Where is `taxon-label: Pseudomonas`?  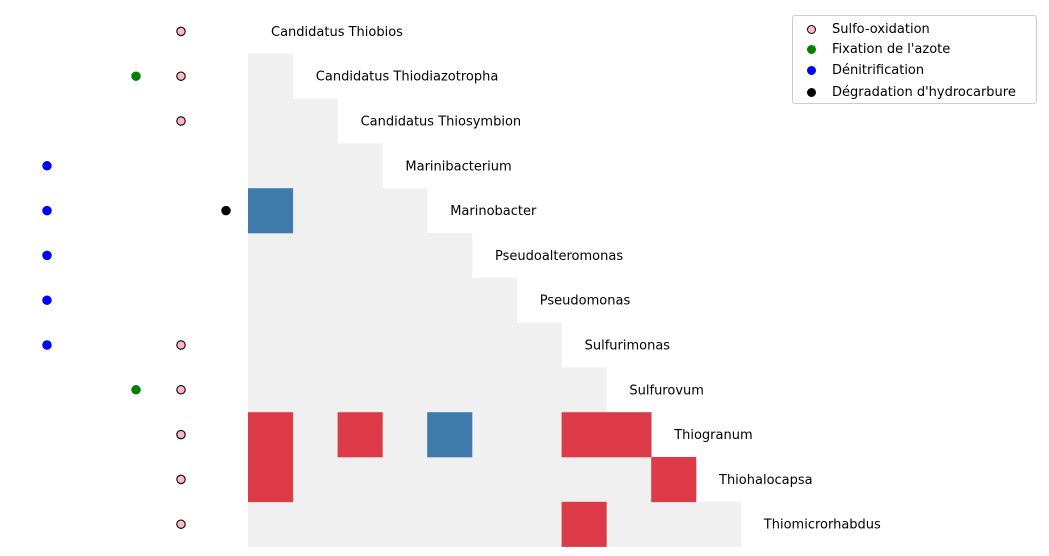
taxon-label: Pseudomonas is located at coordinates (585, 301).